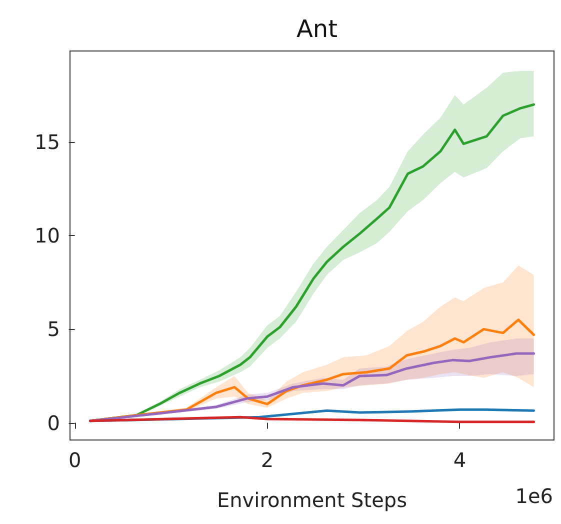  What do you see at coordinates (312, 500) in the screenshot?
I see `x-axis-title: Environment Steps` at bounding box center [312, 500].